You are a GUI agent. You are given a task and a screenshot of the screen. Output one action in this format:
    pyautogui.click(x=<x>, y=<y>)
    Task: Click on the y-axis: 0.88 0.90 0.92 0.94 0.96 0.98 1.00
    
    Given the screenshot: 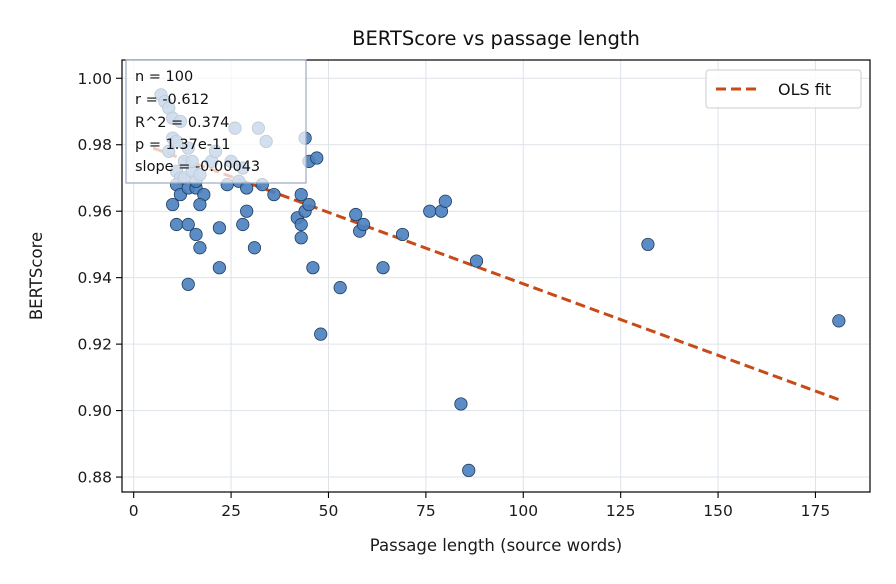 What is the action you would take?
    pyautogui.click(x=99, y=278)
    